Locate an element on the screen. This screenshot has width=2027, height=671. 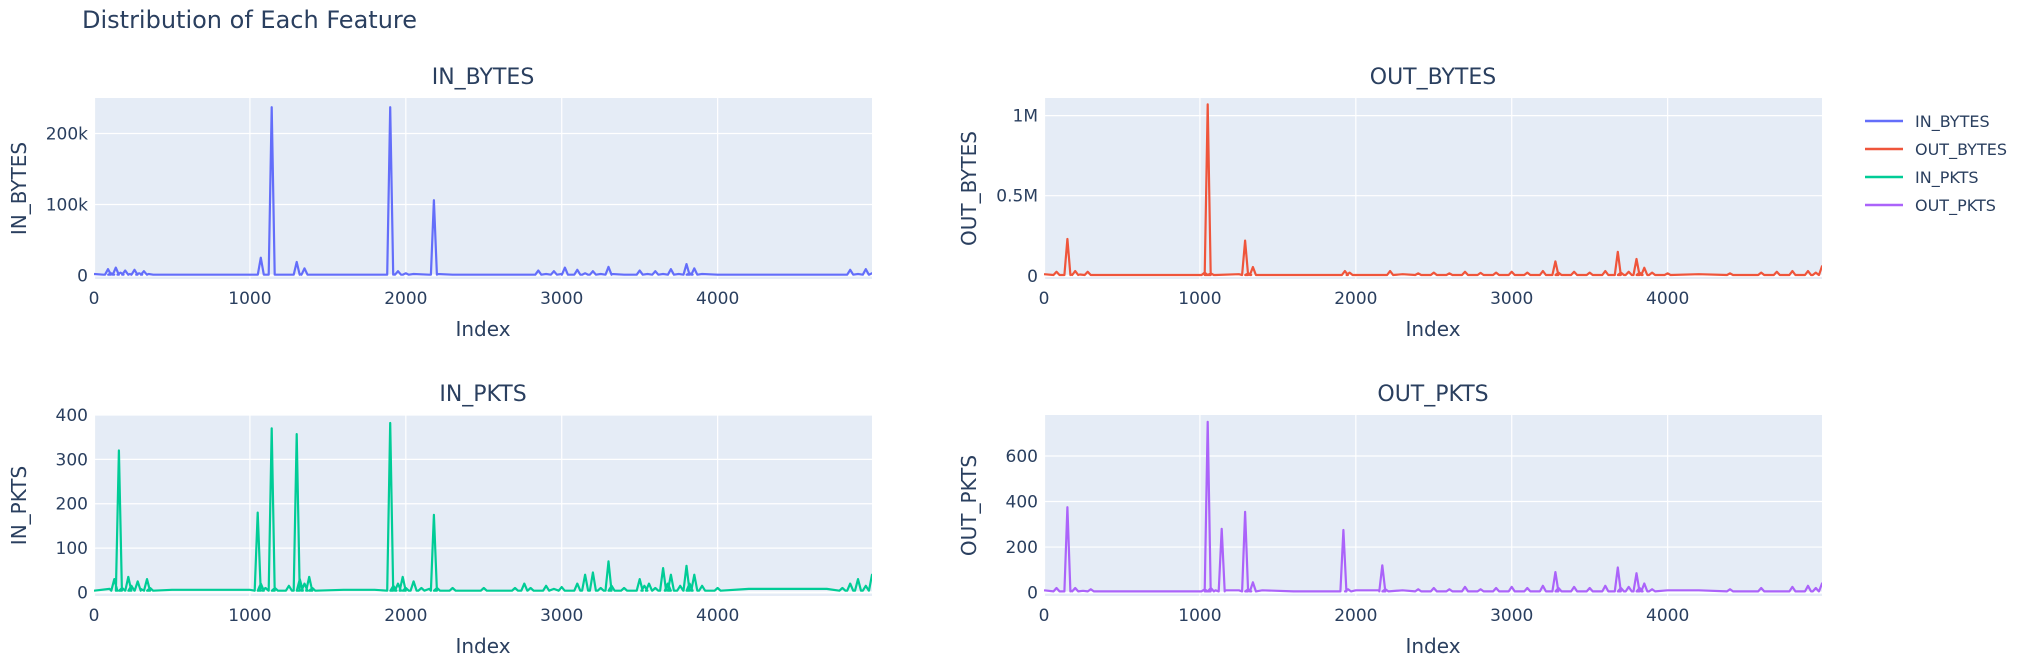
legend-item: OUT_BYTES is located at coordinates (1936, 150).